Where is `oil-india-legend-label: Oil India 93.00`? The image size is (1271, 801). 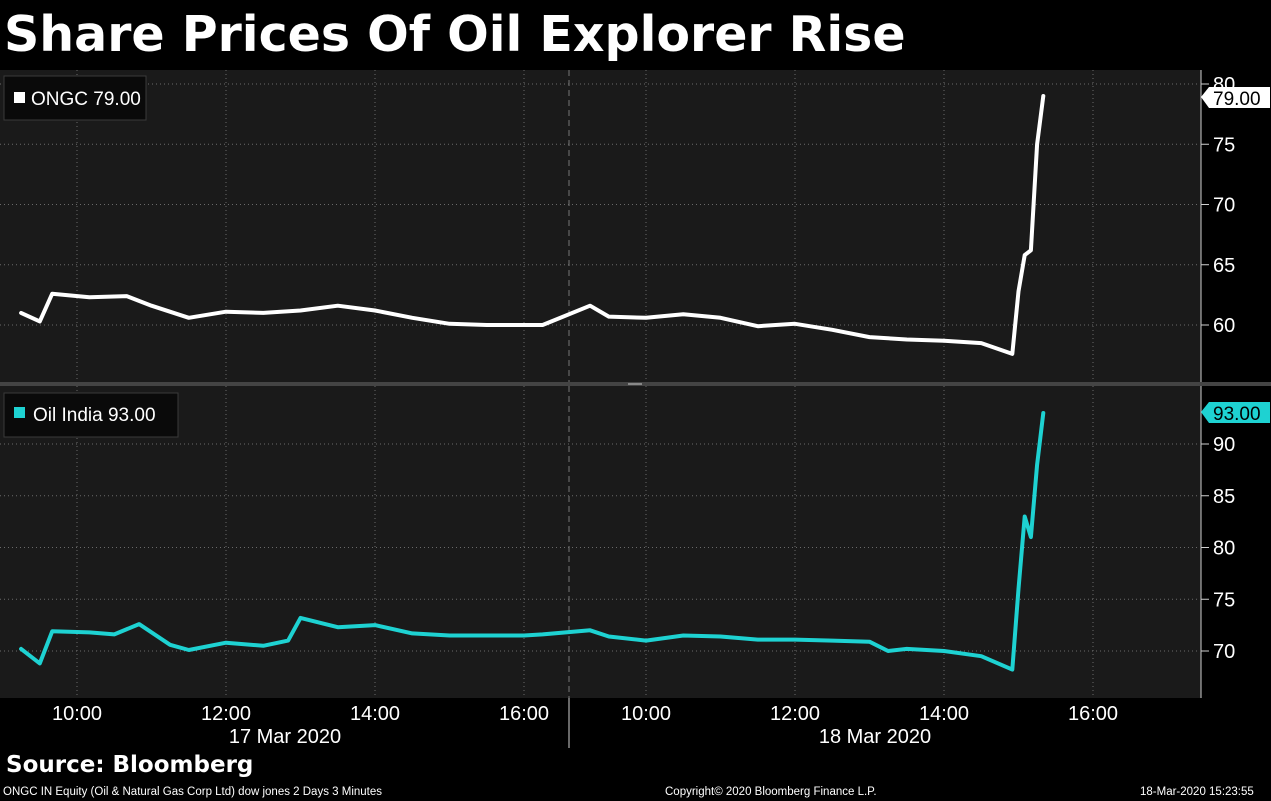
oil-india-legend-label: Oil India 93.00 is located at coordinates (94, 415).